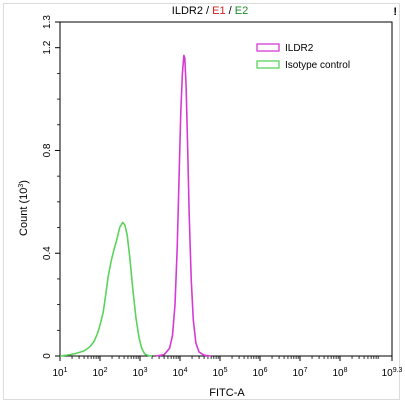  What do you see at coordinates (99, 373) in the screenshot?
I see `x-tick-label: 10²` at bounding box center [99, 373].